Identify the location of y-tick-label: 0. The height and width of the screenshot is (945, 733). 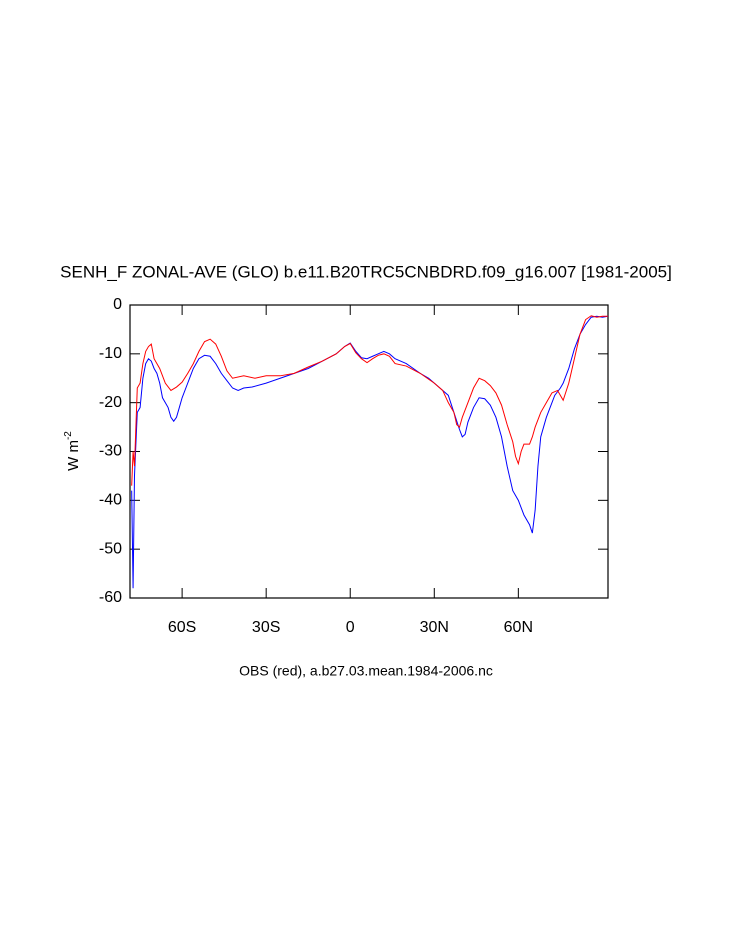
(117, 304).